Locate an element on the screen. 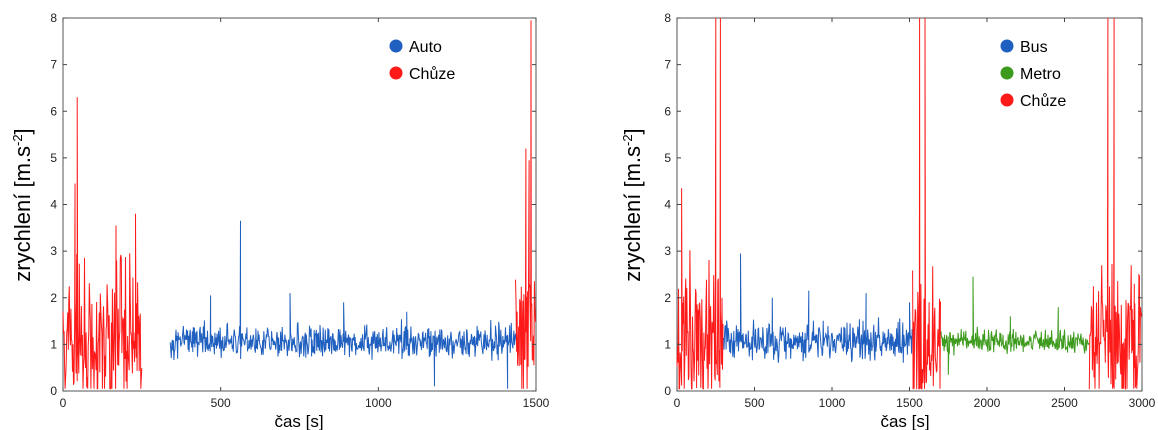 Image resolution: width=1158 pixels, height=430 pixels. legend-label-bus: Bus is located at coordinates (1034, 47).